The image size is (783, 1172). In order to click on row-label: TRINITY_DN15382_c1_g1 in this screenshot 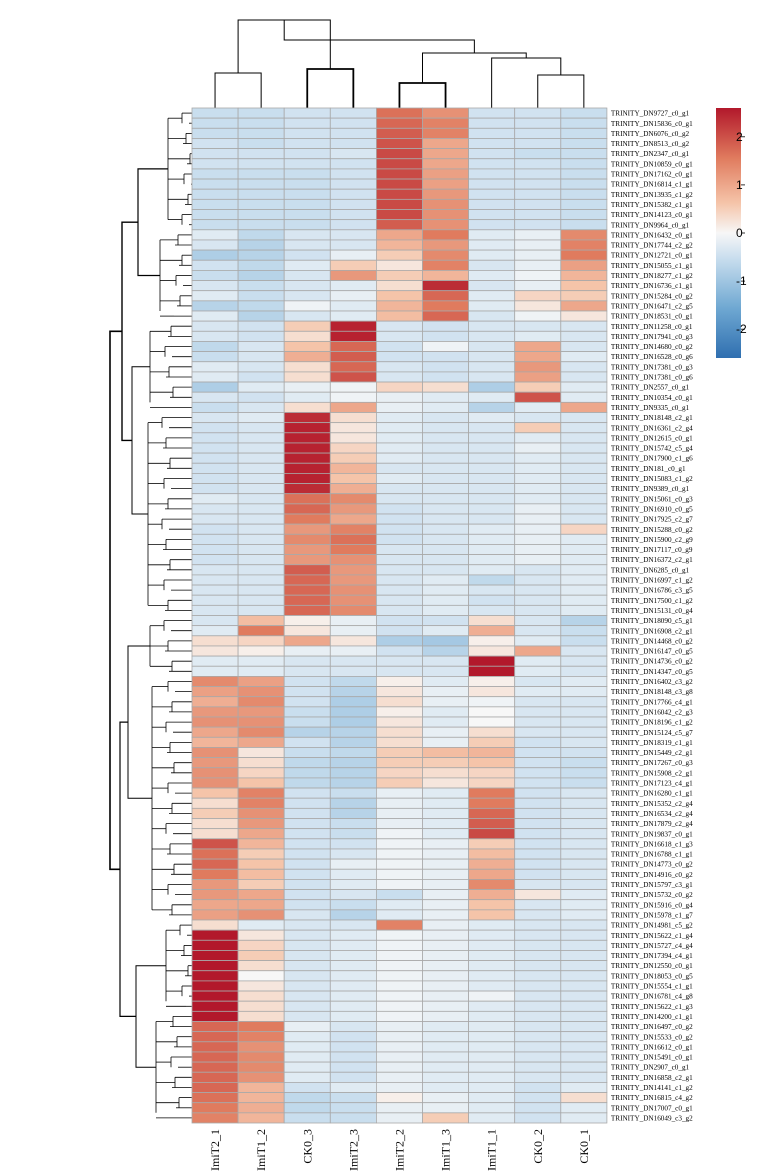, I will do `click(652, 205)`.